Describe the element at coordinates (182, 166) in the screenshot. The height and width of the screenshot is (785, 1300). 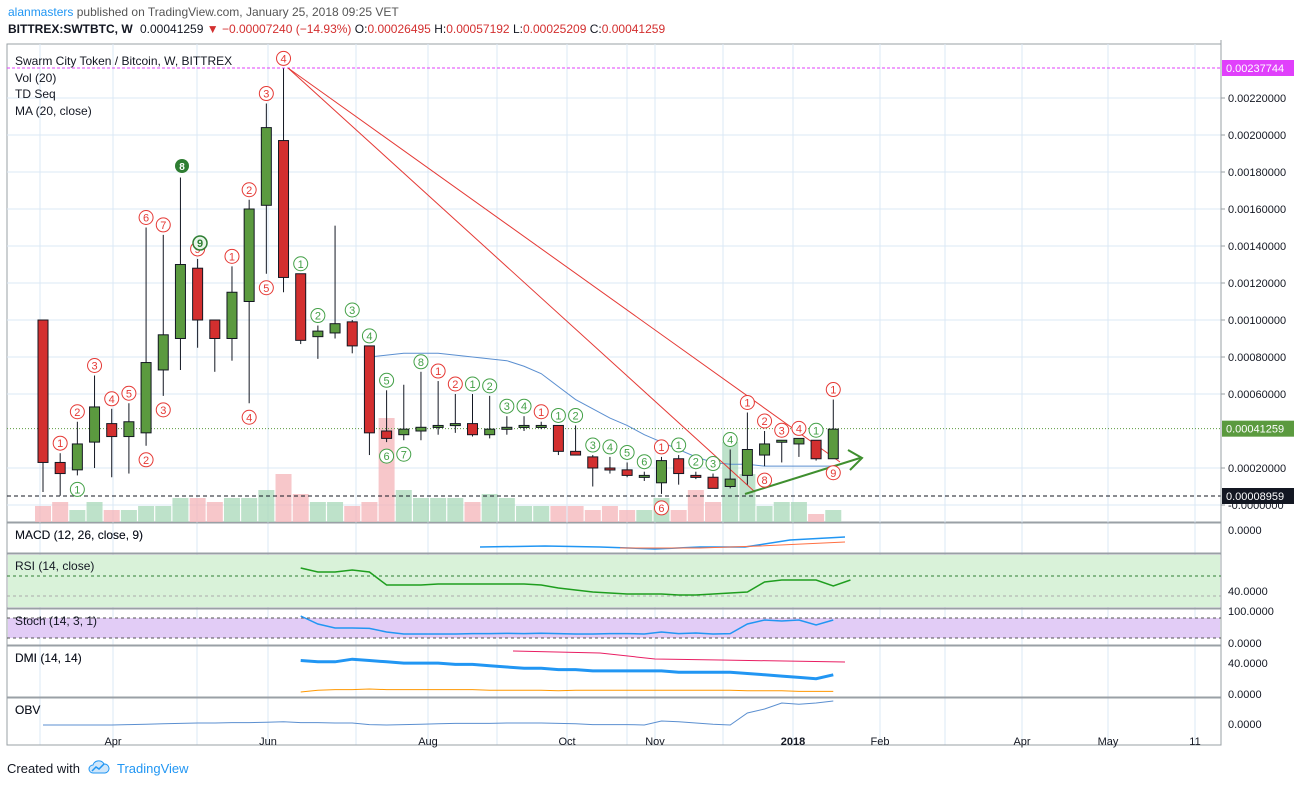
I see `td-setup-0: 8` at that location.